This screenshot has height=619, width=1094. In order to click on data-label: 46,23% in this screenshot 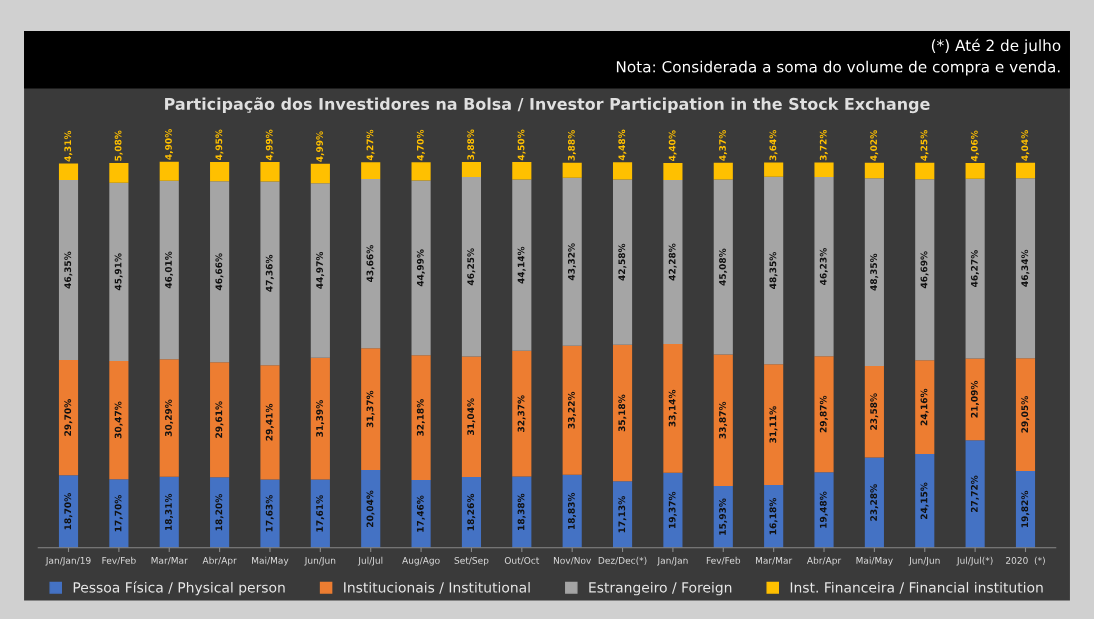, I will do `click(823, 266)`.